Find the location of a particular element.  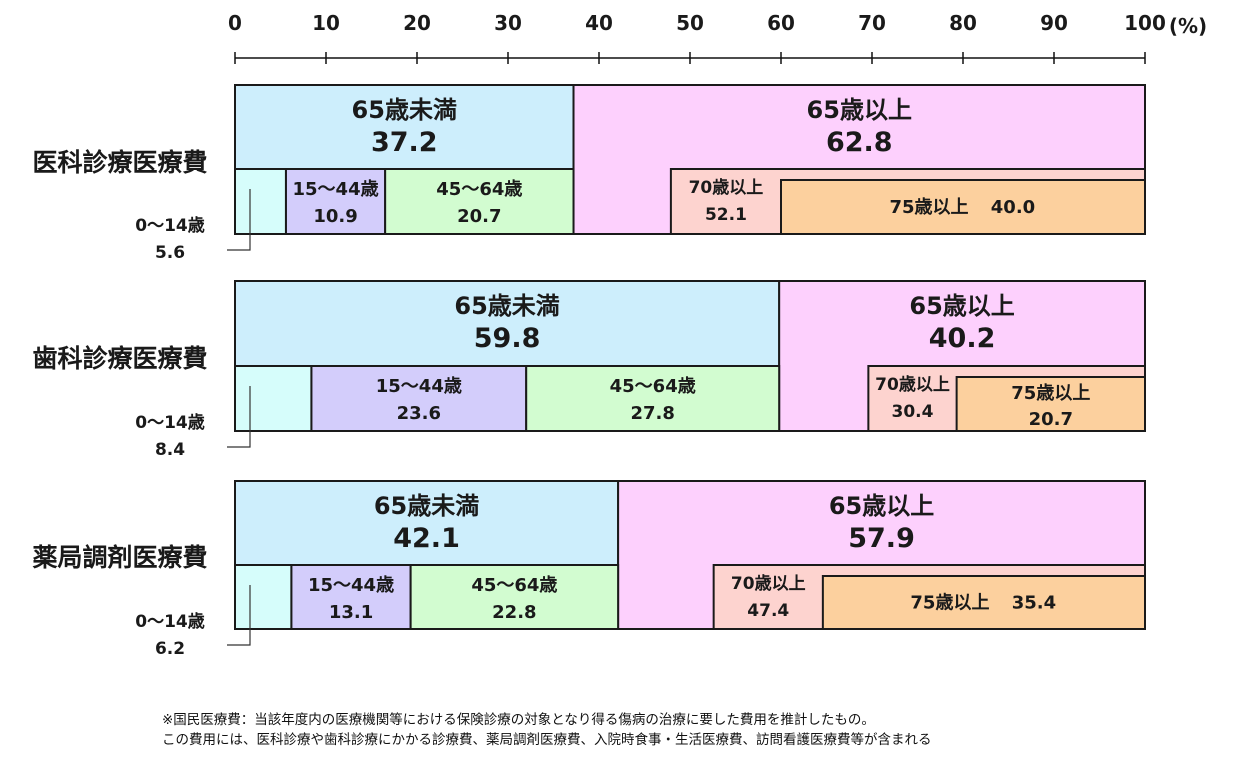

x-tick-label: 80 is located at coordinates (963, 23).